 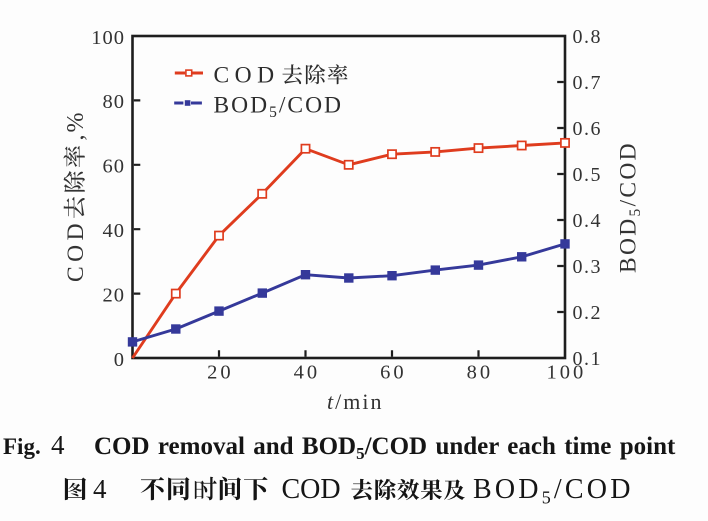 I want to click on svg-text: 0.7, so click(x=588, y=83).